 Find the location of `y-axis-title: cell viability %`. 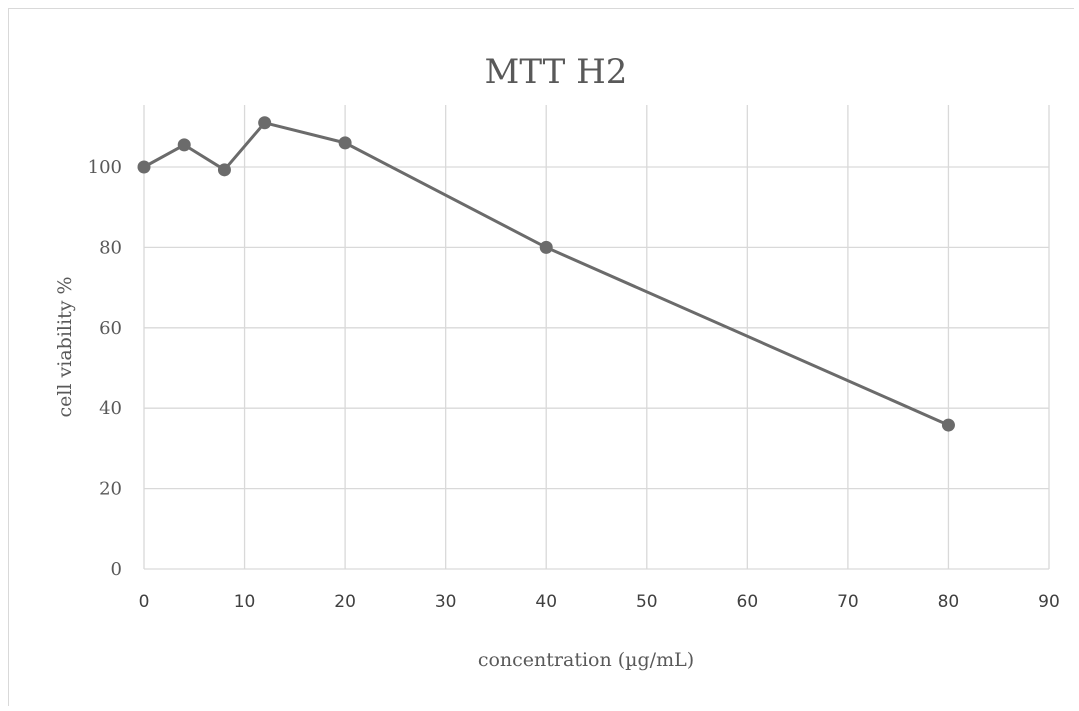

y-axis-title: cell viability % is located at coordinates (65, 346).